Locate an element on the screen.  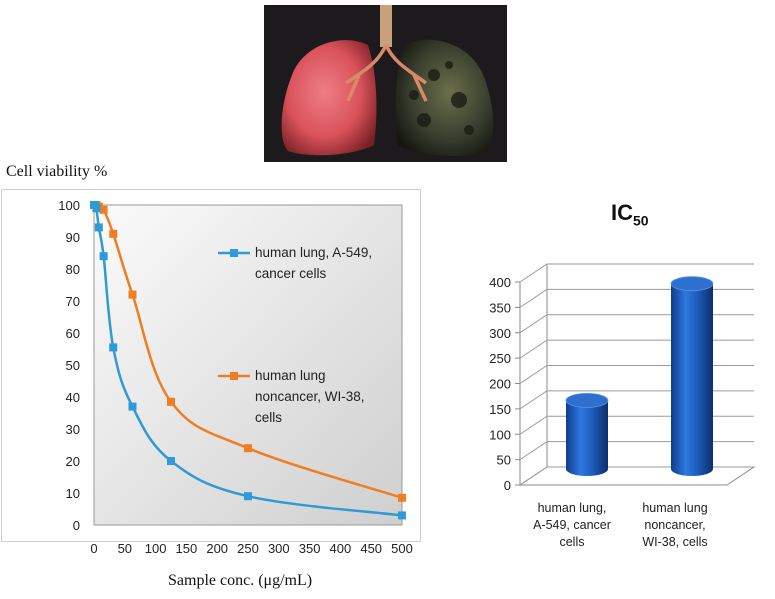
bar-3d-frame is located at coordinates (637, 375).